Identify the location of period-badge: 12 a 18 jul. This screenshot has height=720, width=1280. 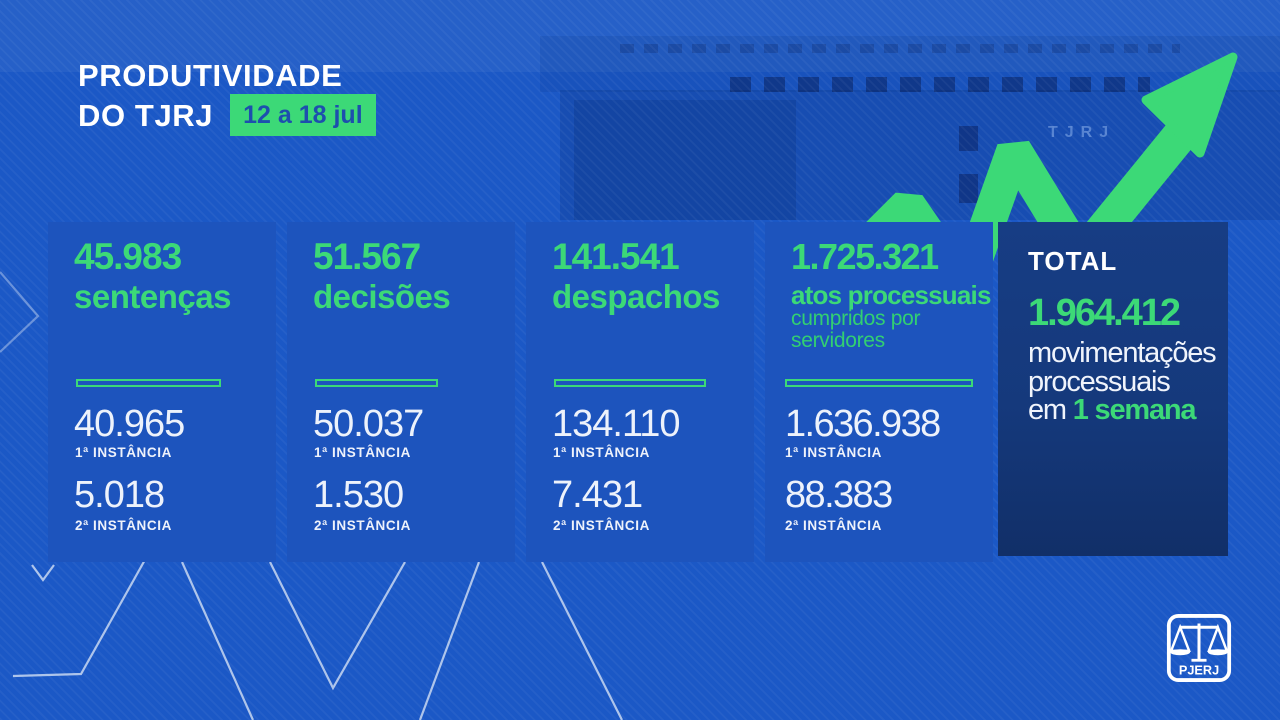
(303, 115).